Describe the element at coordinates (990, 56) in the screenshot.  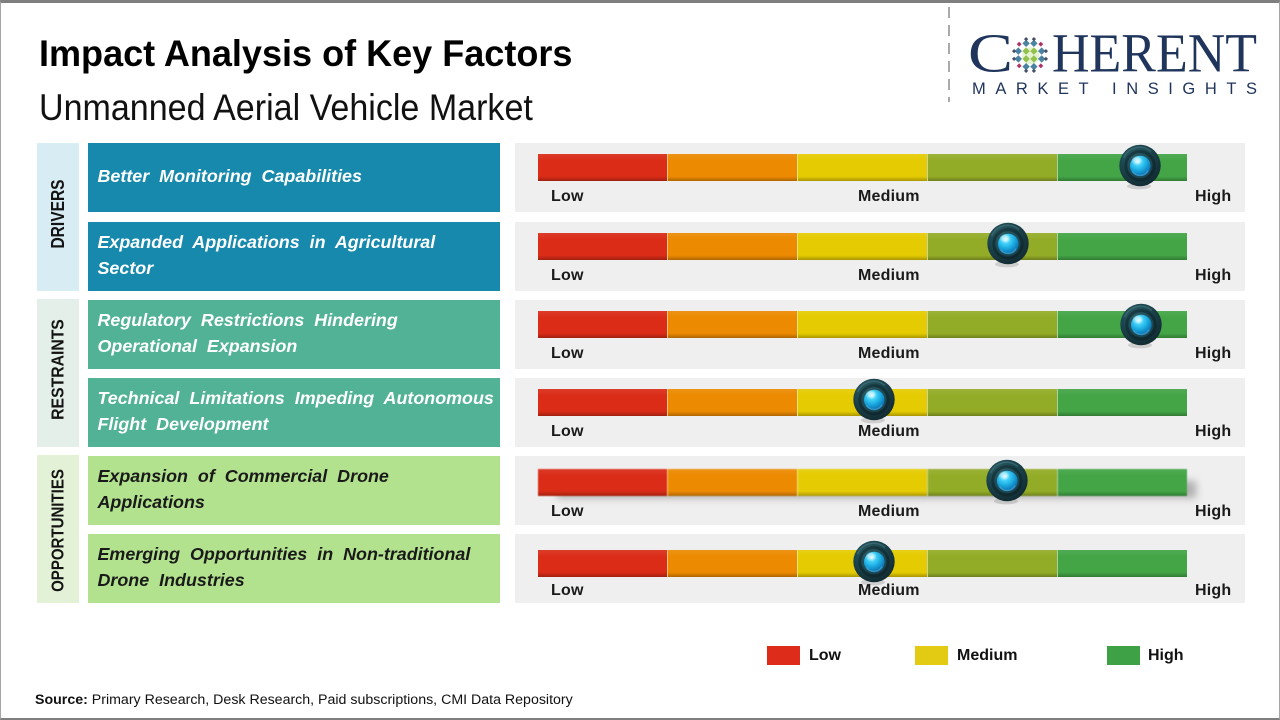
I see `svg-text: C` at that location.